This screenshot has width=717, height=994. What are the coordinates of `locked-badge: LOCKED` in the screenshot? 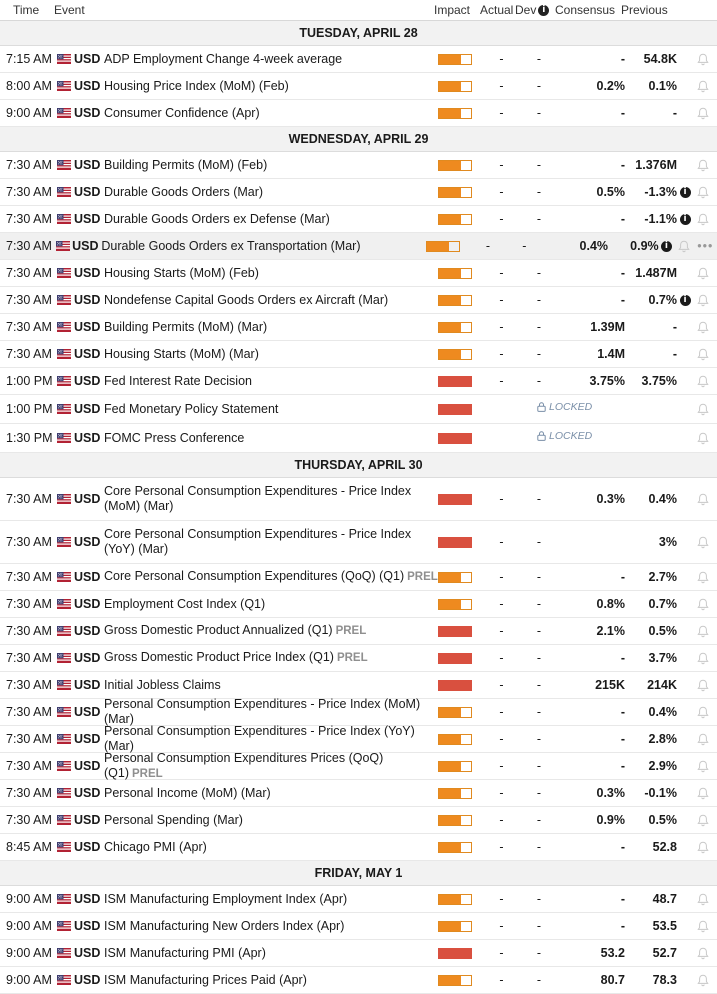 It's located at (564, 436).